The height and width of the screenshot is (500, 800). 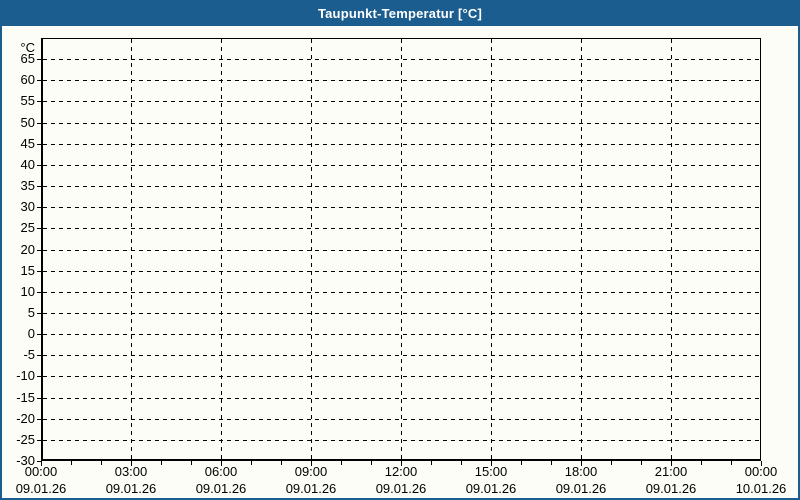 I want to click on y-tick-label: -15, so click(x=25, y=397).